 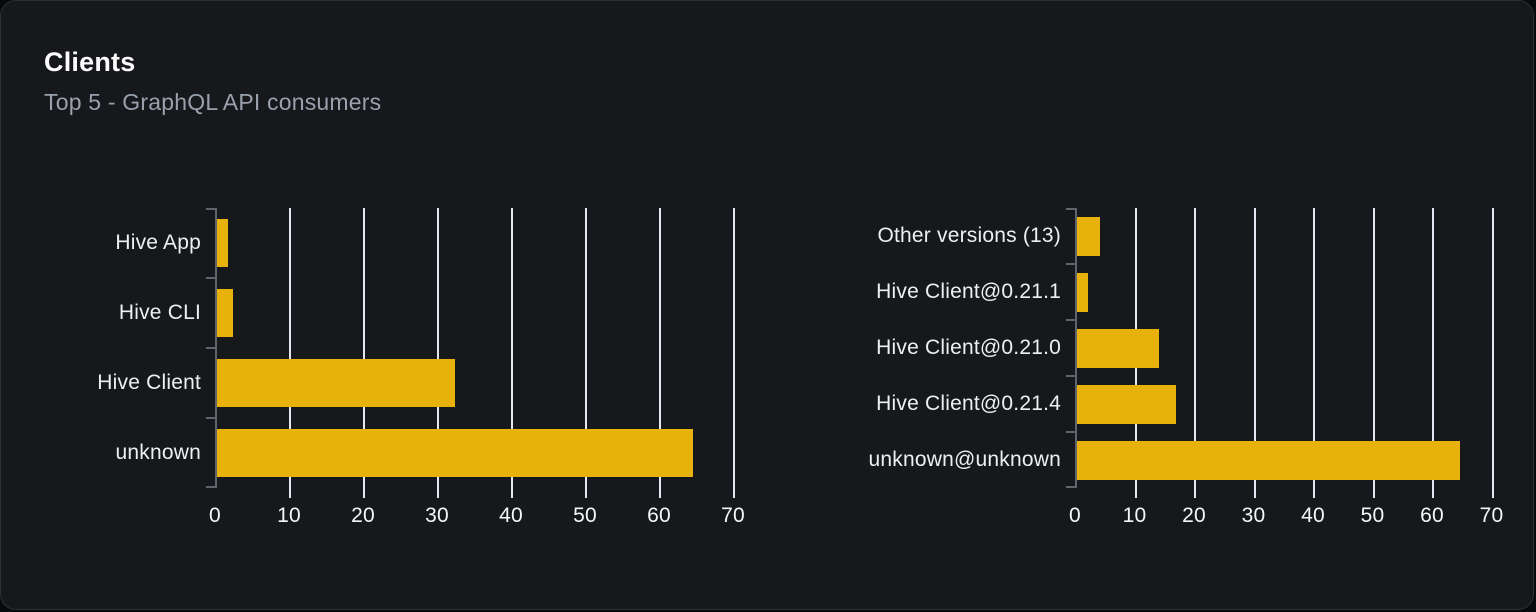 I want to click on category-label: Hive CLI, so click(x=159, y=312).